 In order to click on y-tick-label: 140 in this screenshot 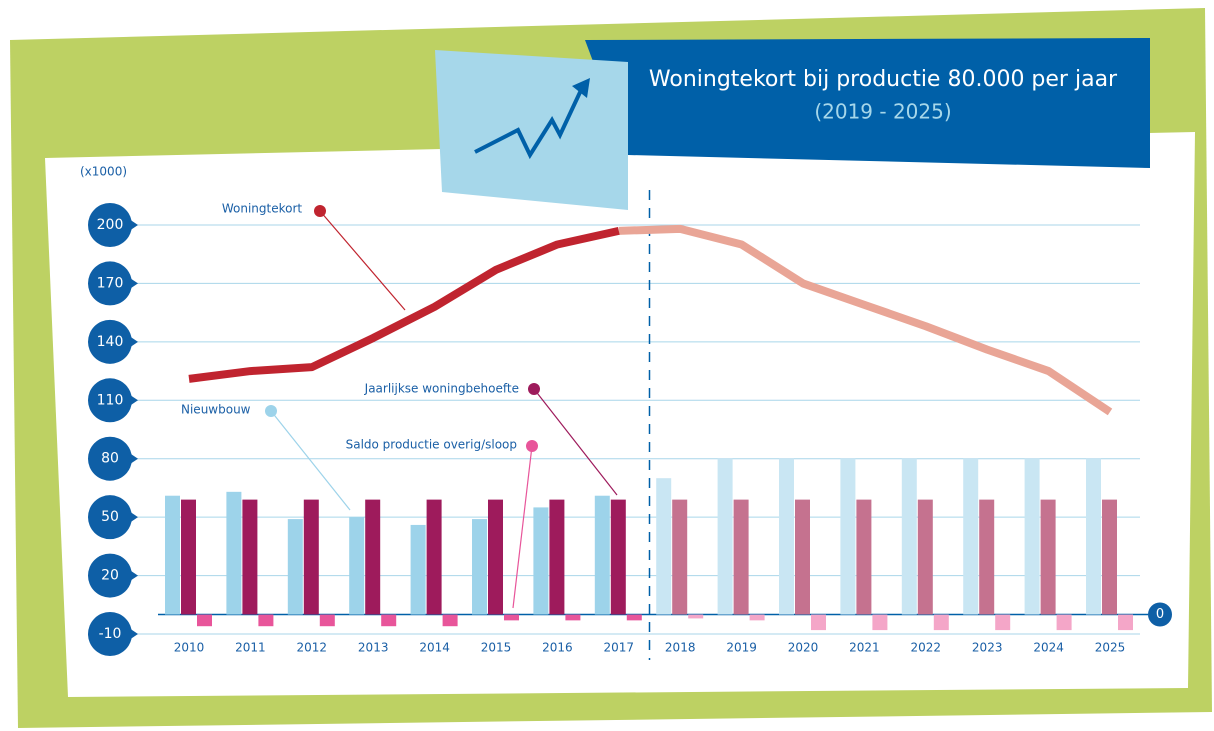, I will do `click(110, 342)`.